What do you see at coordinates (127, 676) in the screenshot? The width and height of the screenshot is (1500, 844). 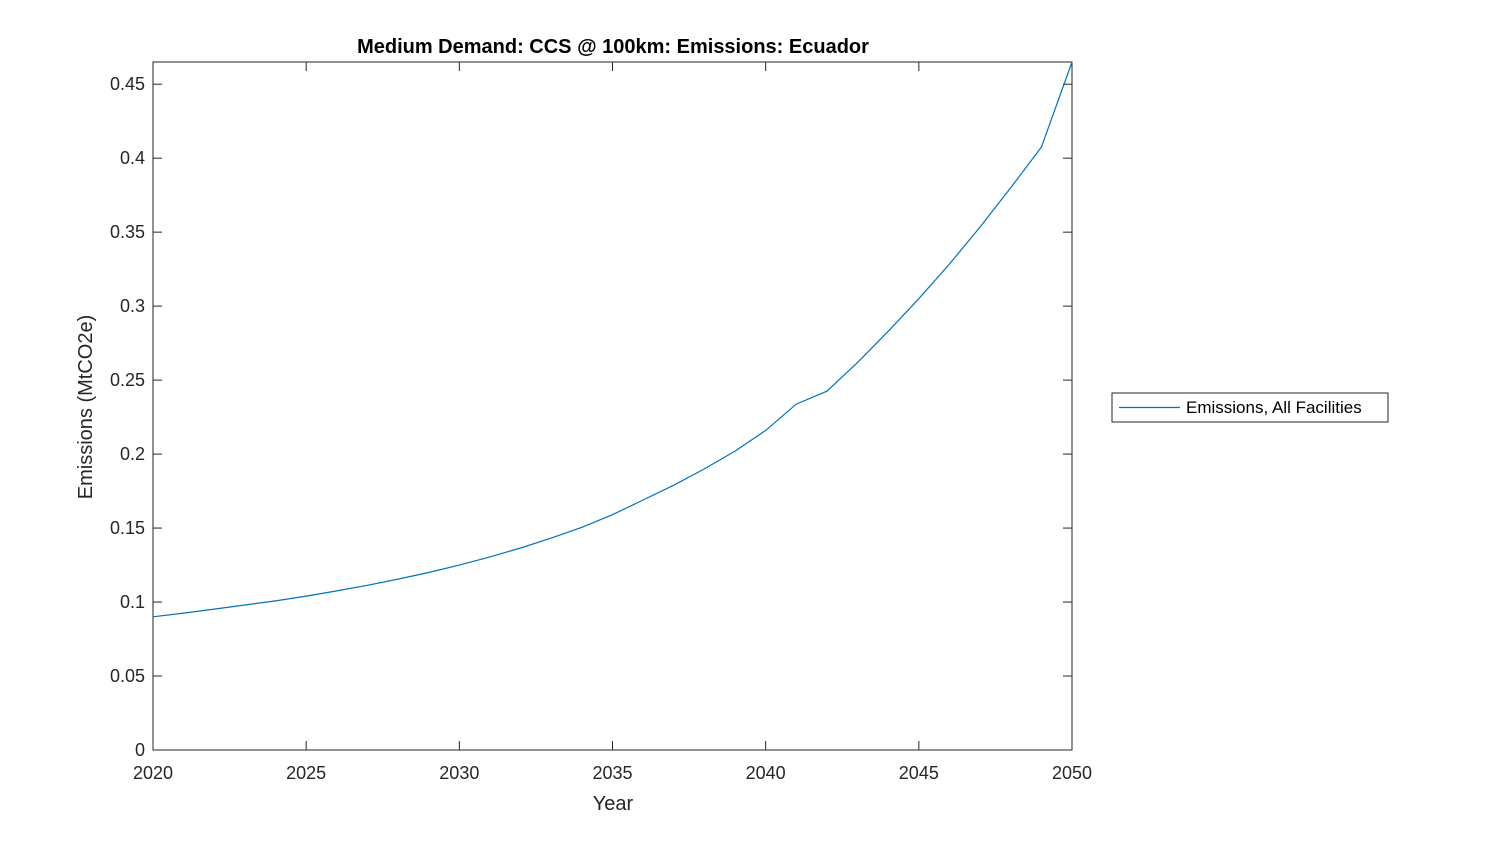 I see `y-tick-label-1: 0.05` at bounding box center [127, 676].